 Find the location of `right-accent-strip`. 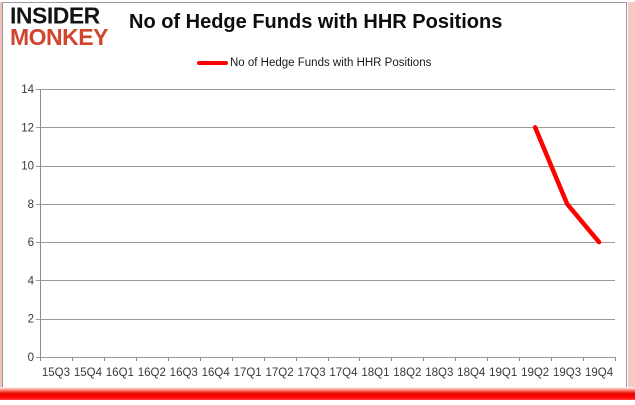

right-accent-strip is located at coordinates (631, 195).